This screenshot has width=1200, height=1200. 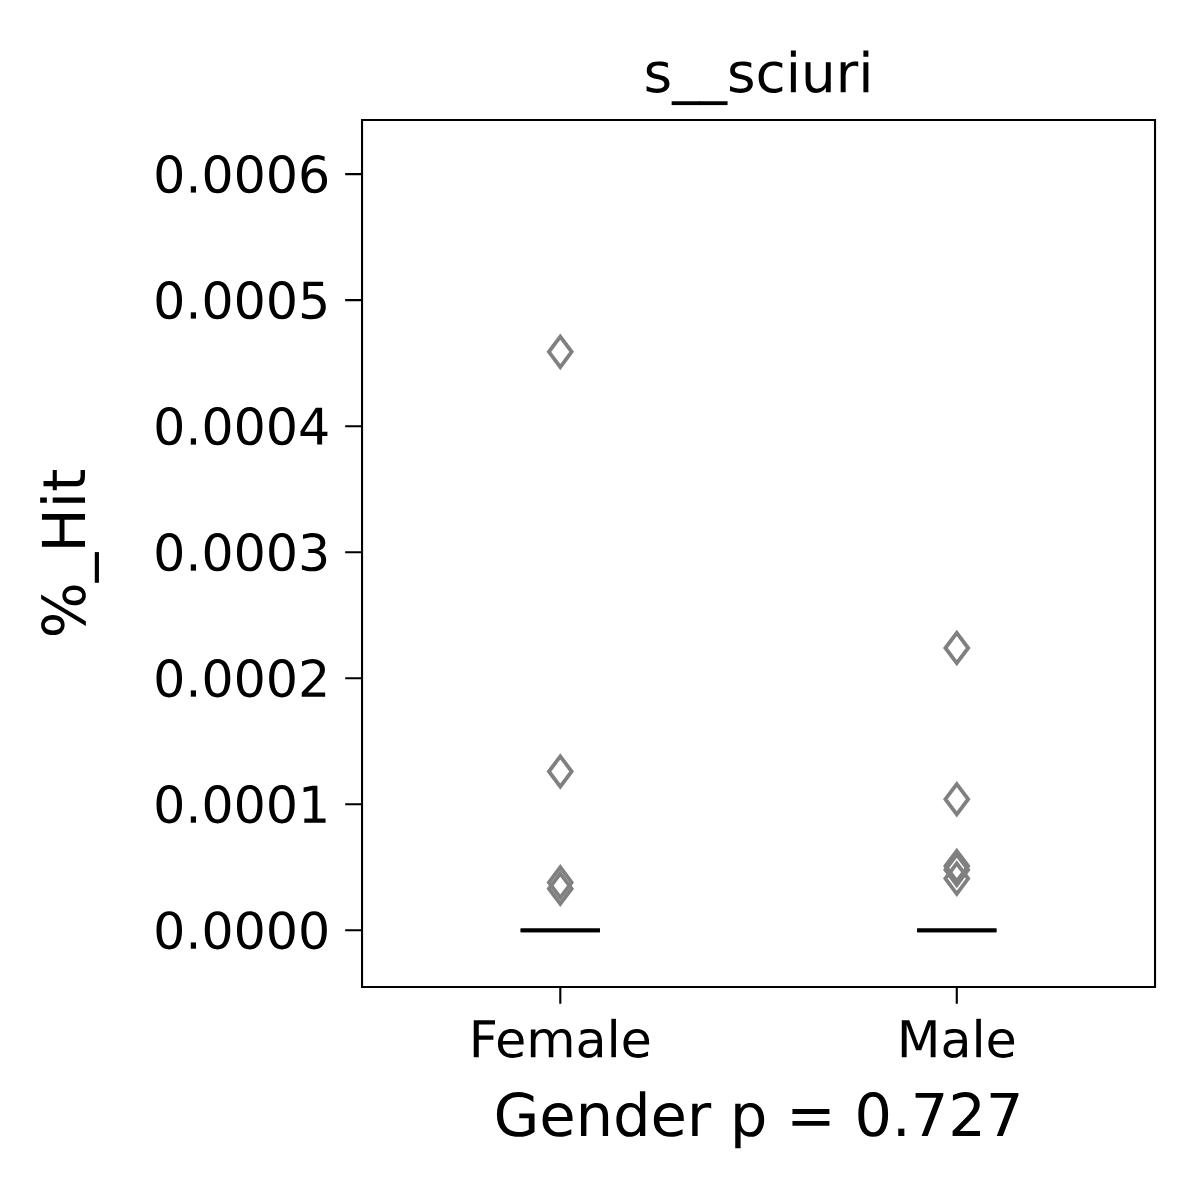 What do you see at coordinates (241, 678) in the screenshot?
I see `y-tick-label: 0.0002` at bounding box center [241, 678].